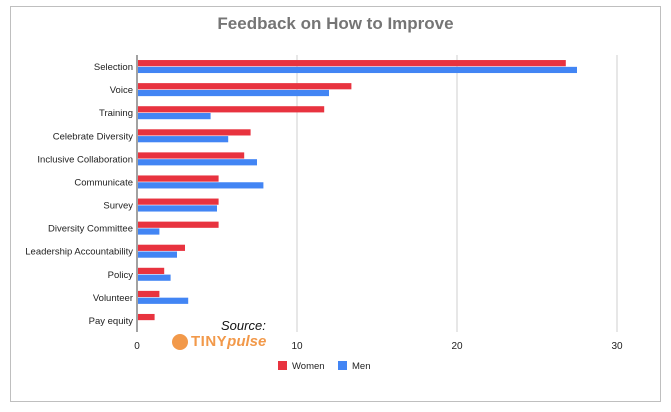  Describe the element at coordinates (282, 365) in the screenshot. I see `legend-swatch-women` at that location.